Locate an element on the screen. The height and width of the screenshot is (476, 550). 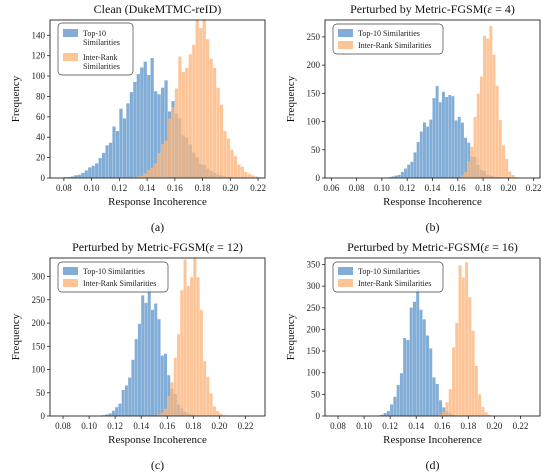
y-tick-label: 150 is located at coordinates (39, 346).